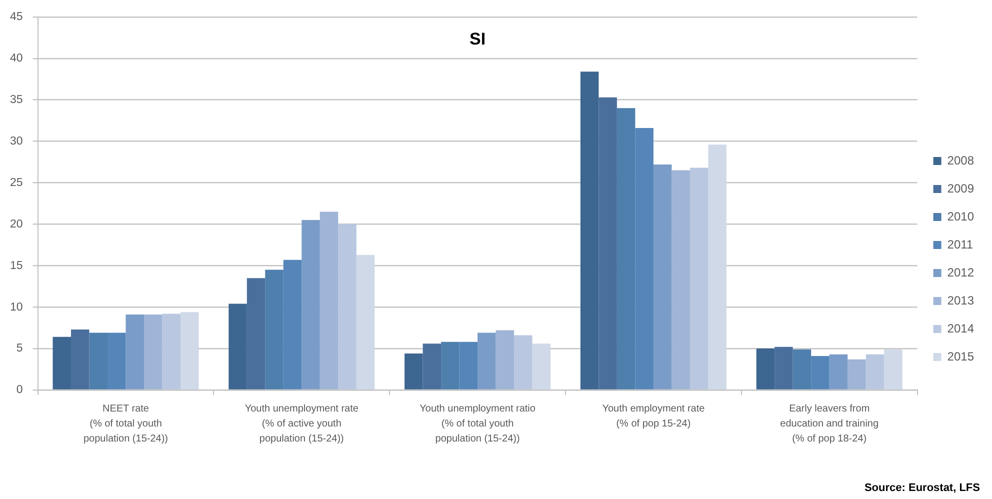 The image size is (992, 499). What do you see at coordinates (16, 141) in the screenshot?
I see `y-tick-label: 30` at bounding box center [16, 141].